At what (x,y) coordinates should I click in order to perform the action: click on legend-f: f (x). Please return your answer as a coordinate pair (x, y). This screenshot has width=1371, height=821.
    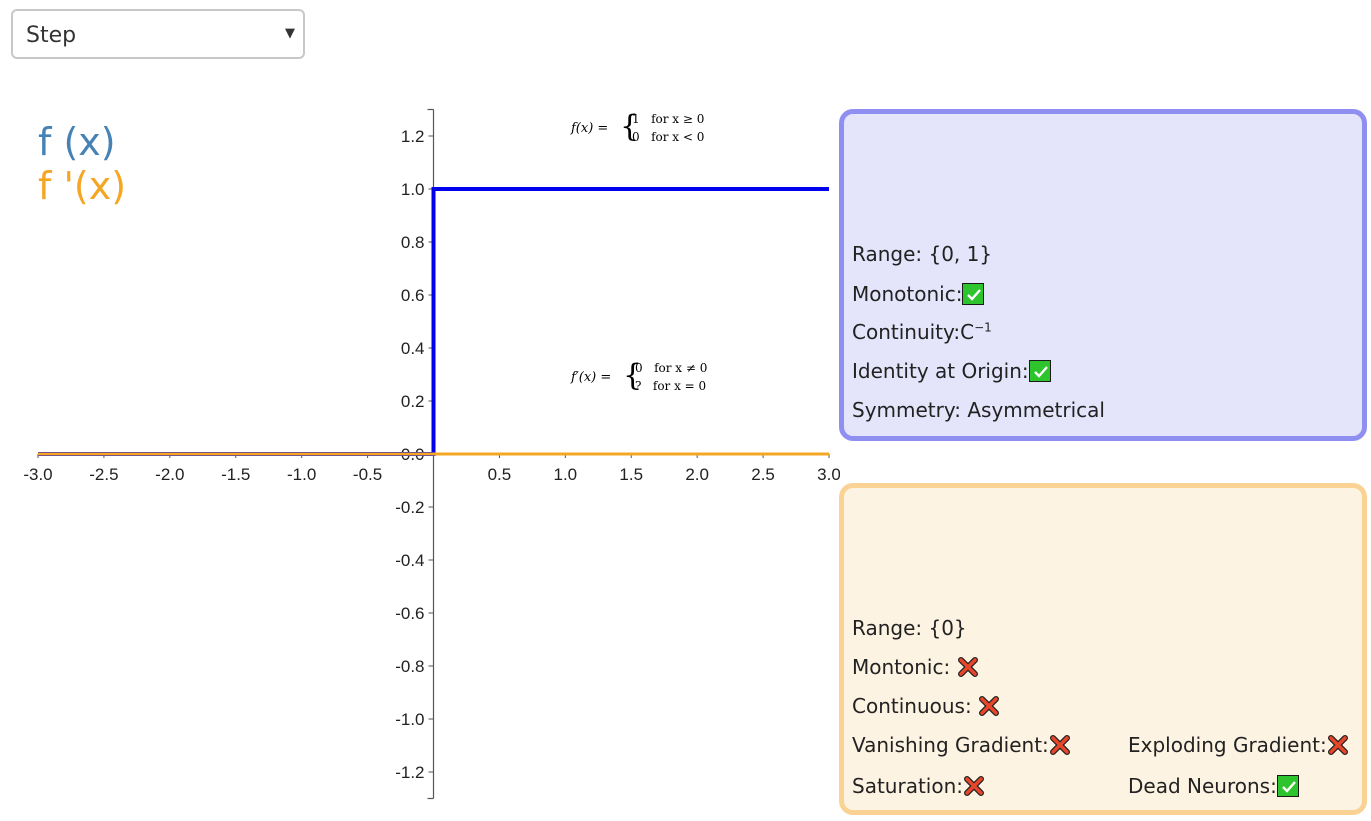
    Looking at the image, I should click on (77, 142).